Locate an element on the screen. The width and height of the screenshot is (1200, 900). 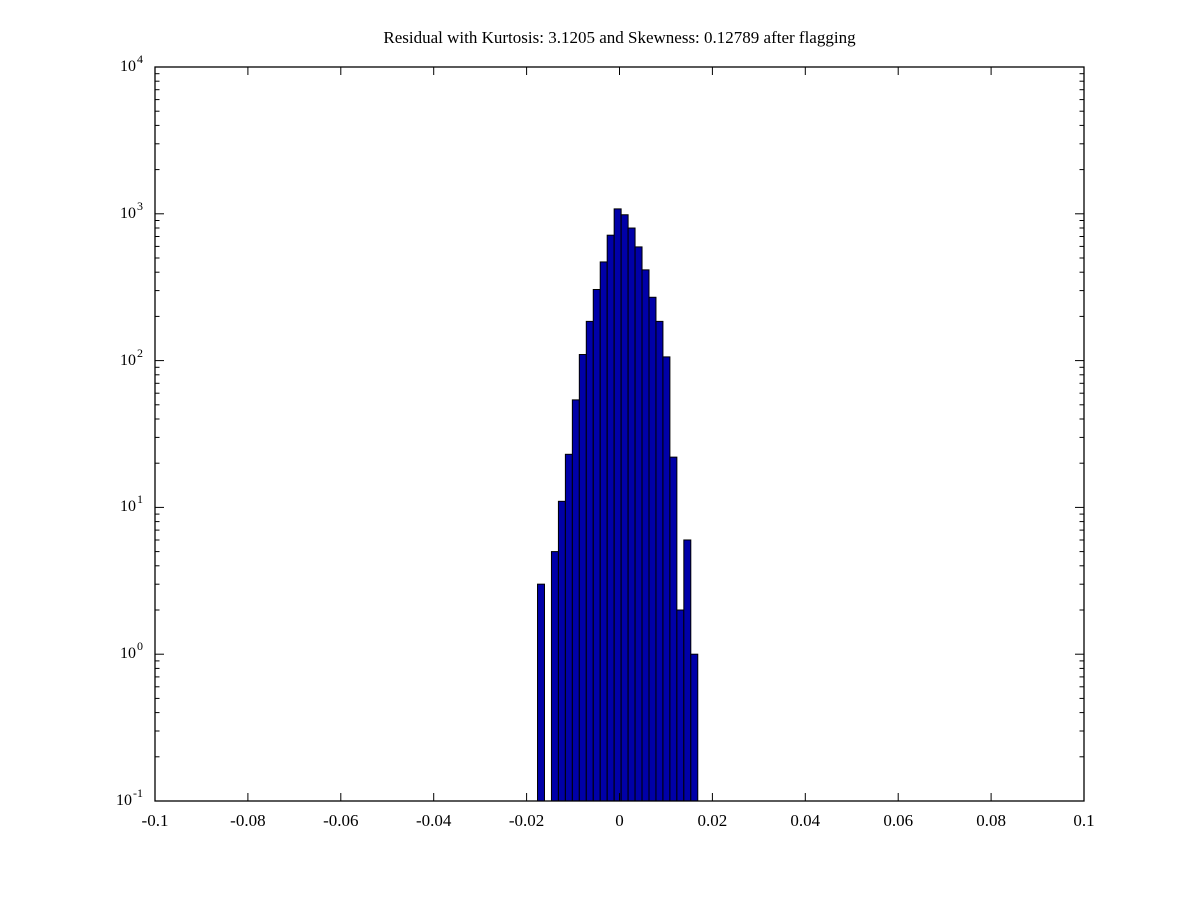
x-axis-tick-label: 0.06 is located at coordinates (898, 820).